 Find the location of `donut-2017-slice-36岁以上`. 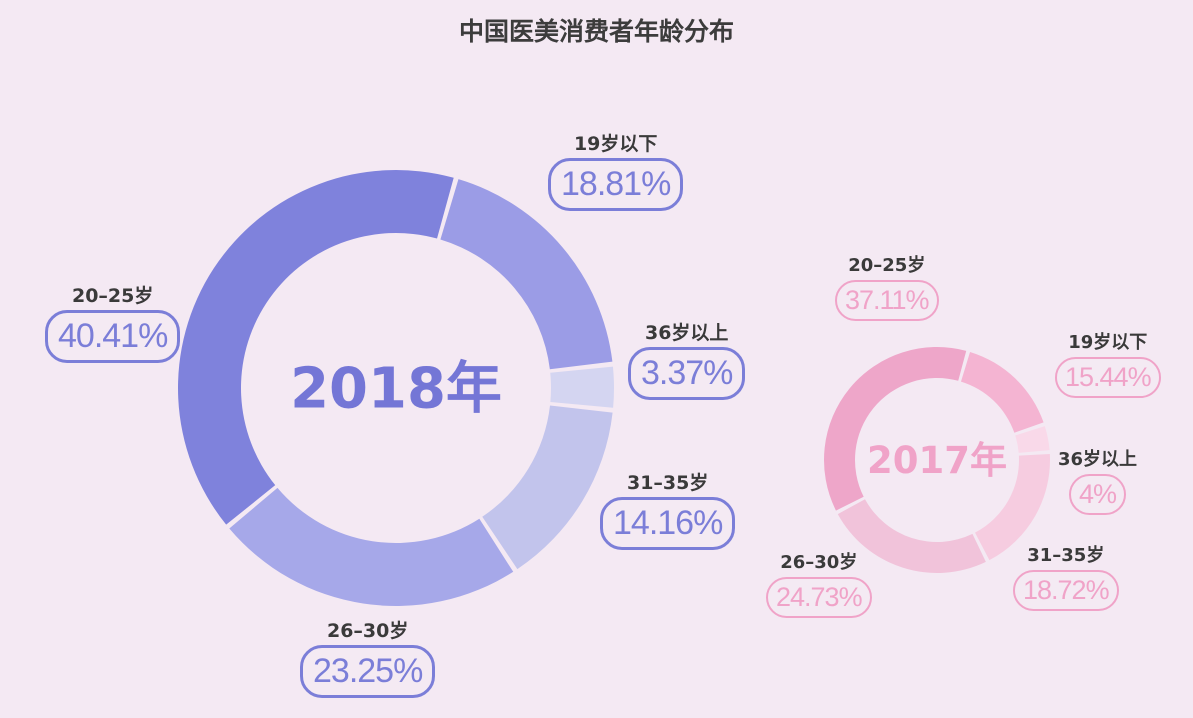

donut-2017-slice-36岁以上 is located at coordinates (1032, 439).